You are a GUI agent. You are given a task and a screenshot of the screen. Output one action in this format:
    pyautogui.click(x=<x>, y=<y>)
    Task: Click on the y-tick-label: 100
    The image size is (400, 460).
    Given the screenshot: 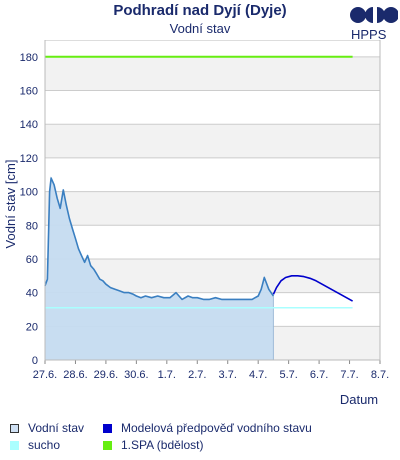 What is the action you would take?
    pyautogui.click(x=29, y=193)
    